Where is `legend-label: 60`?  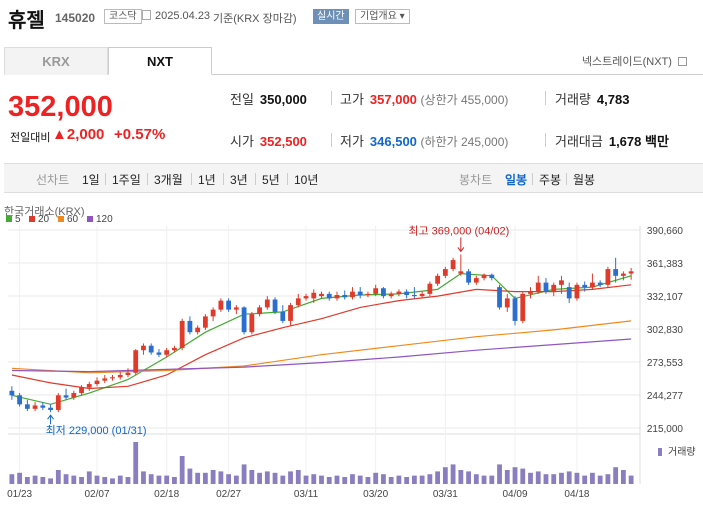 legend-label: 60 is located at coordinates (73, 219).